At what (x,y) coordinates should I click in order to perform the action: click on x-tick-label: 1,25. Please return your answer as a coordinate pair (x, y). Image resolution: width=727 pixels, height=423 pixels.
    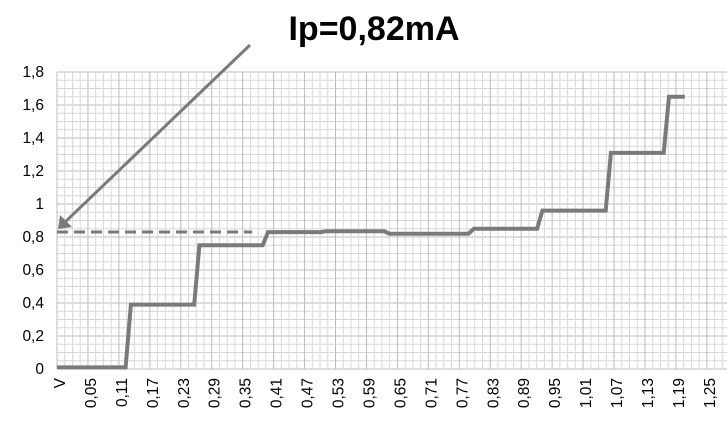
    Looking at the image, I should click on (710, 393).